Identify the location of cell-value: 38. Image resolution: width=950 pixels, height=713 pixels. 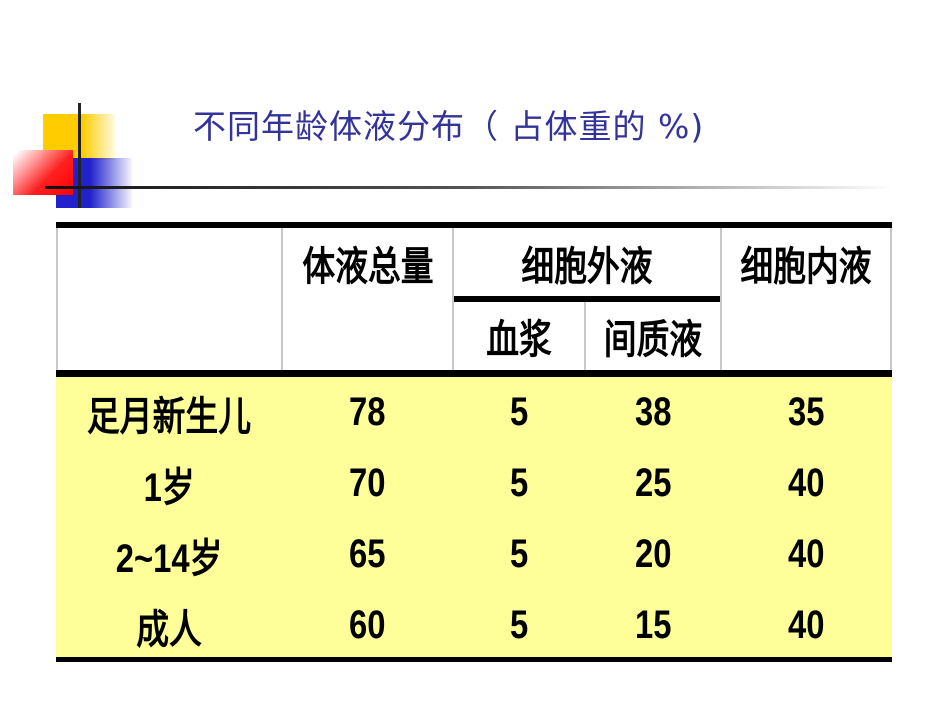
(653, 412).